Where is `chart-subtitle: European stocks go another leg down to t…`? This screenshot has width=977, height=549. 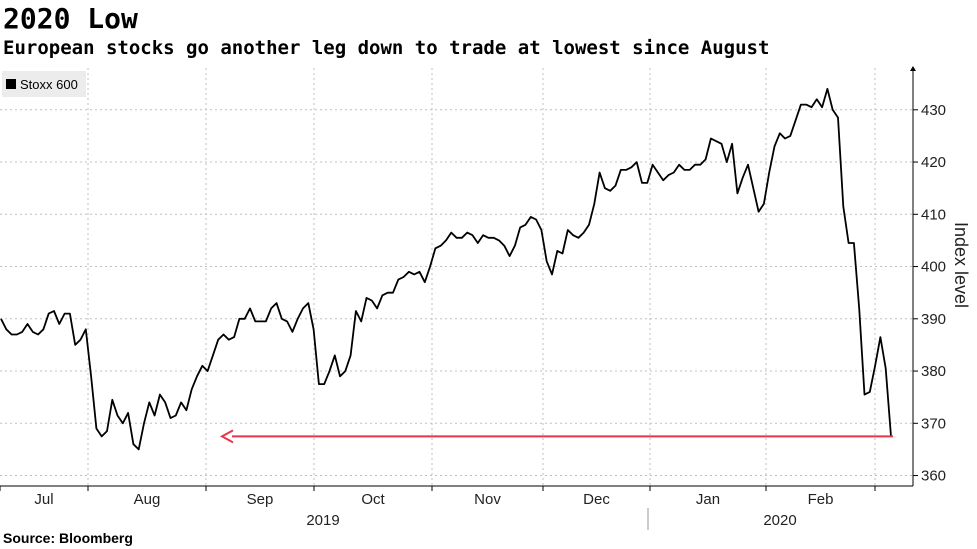 chart-subtitle: European stocks go another leg down to t… is located at coordinates (386, 48).